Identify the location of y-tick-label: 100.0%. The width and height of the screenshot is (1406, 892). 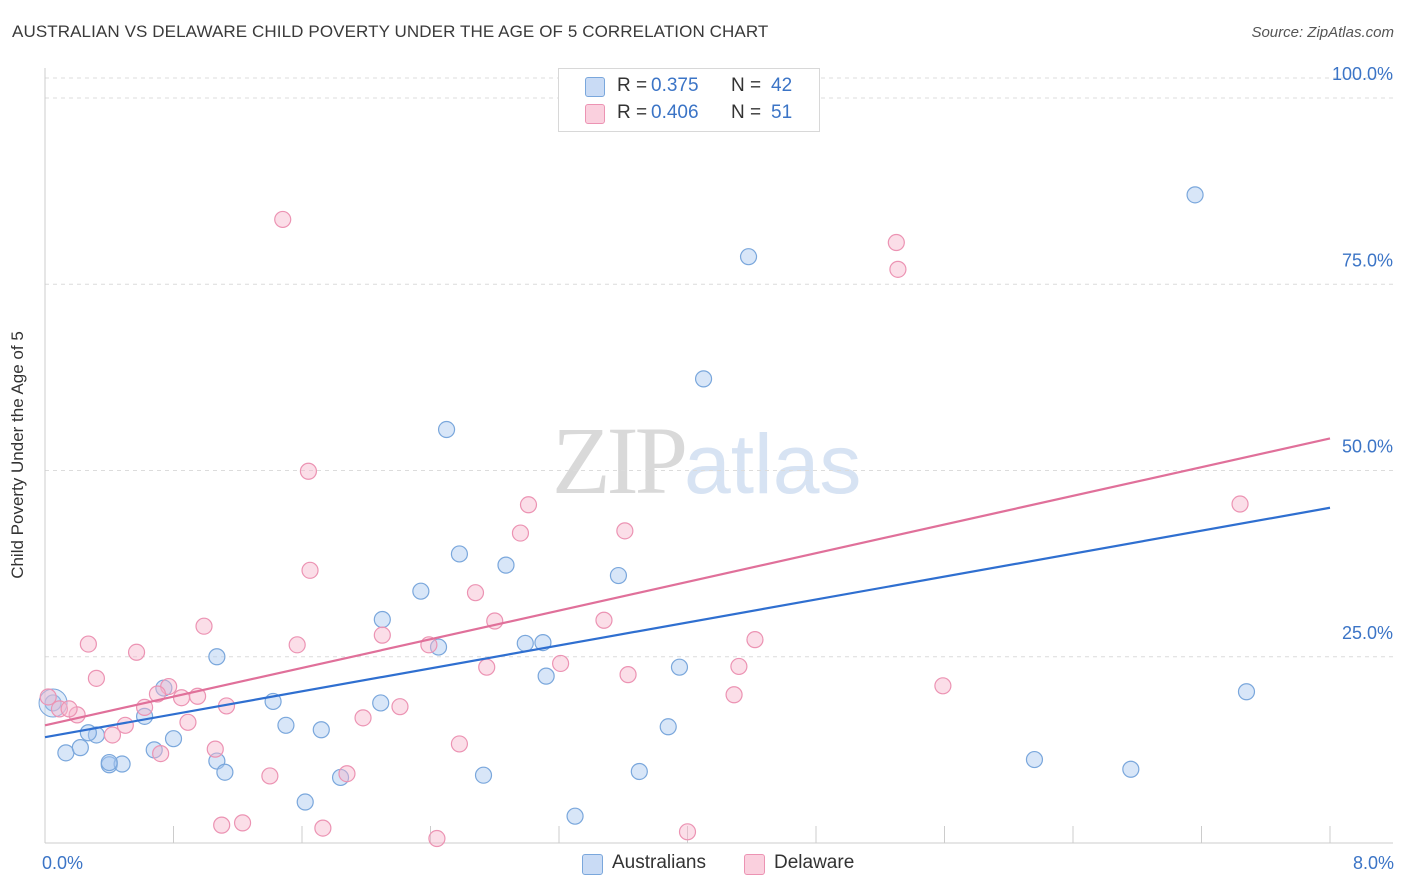
(1362, 74).